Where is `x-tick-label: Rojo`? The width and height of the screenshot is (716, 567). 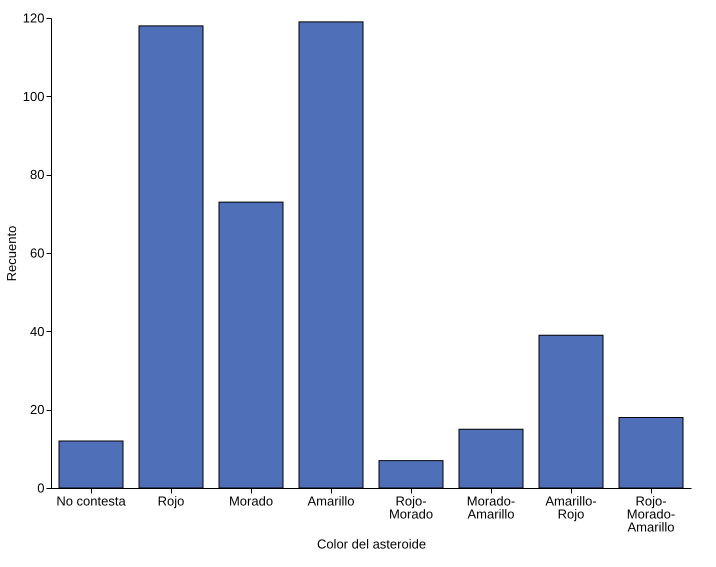 x-tick-label: Rojo is located at coordinates (171, 501).